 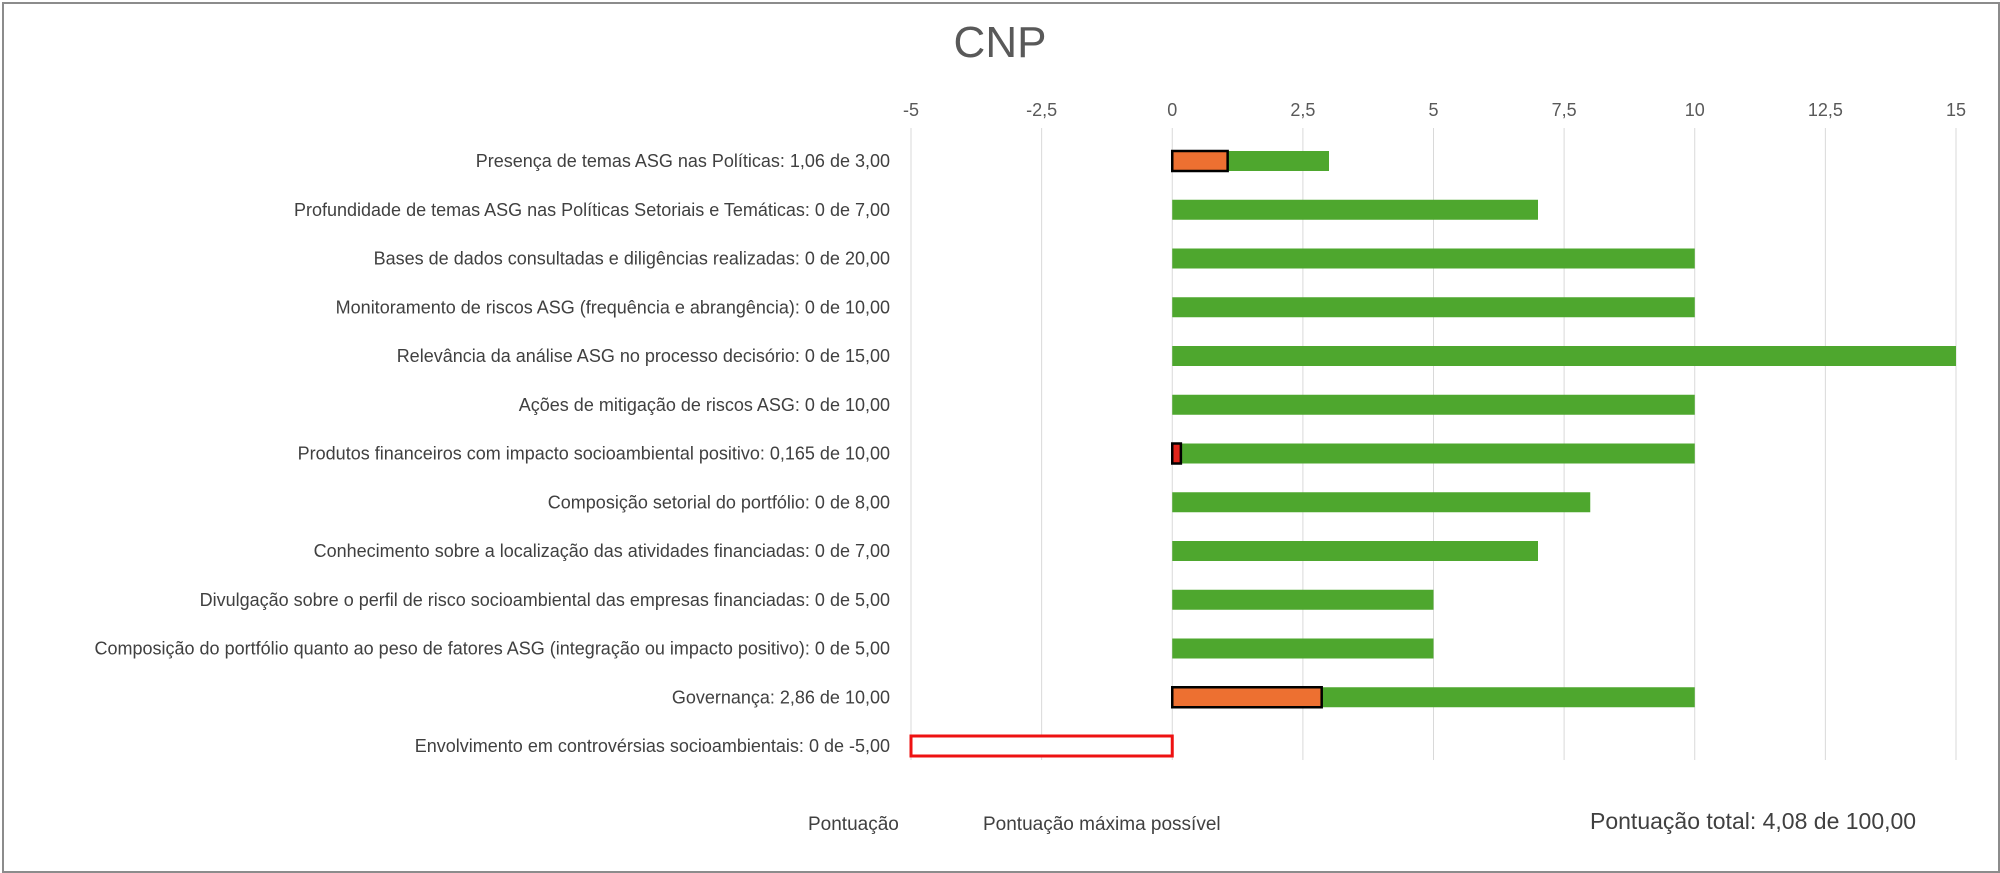 What do you see at coordinates (1564, 110) in the screenshot?
I see `x-tick-label: 7,5` at bounding box center [1564, 110].